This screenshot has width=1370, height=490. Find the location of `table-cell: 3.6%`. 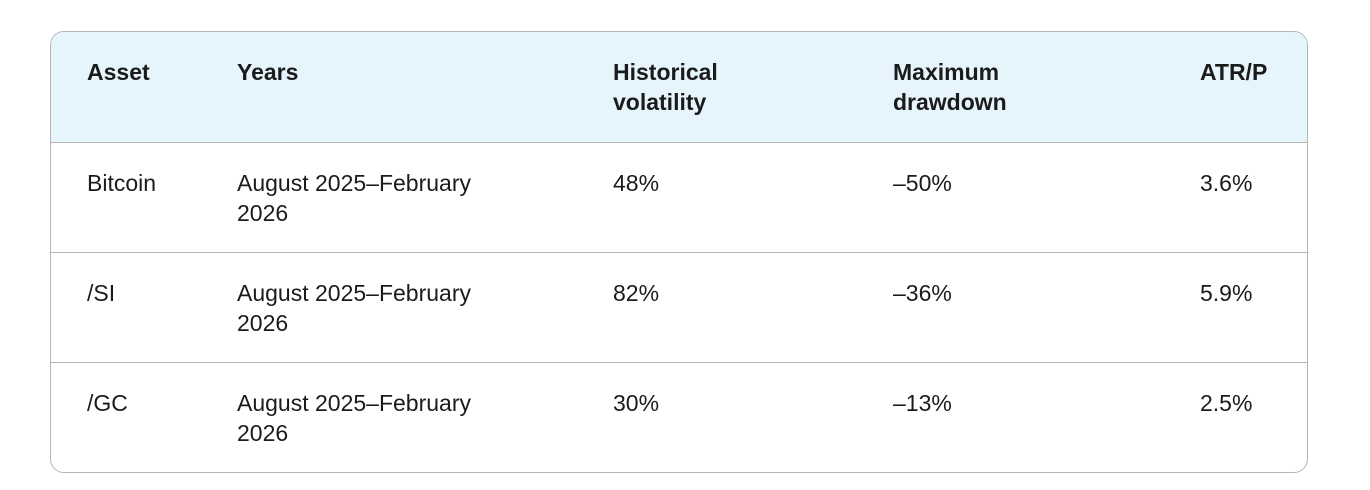

table-cell: 3.6% is located at coordinates (1226, 182).